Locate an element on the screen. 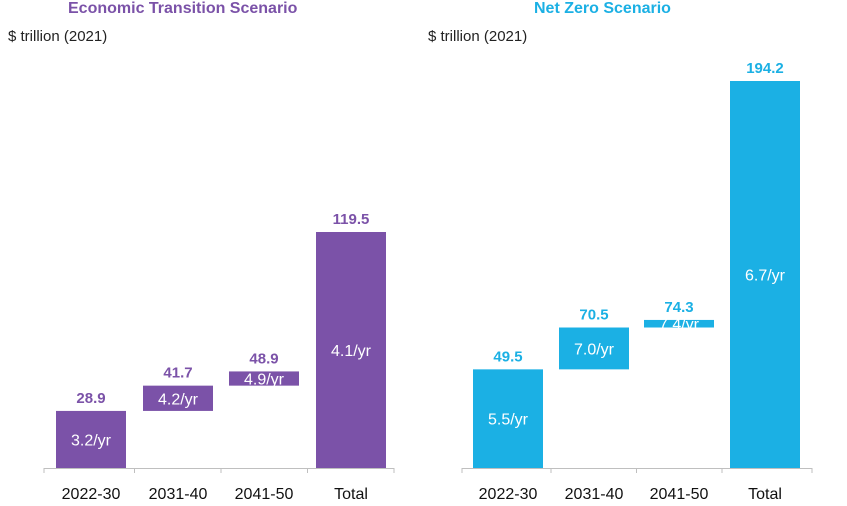 Image resolution: width=847 pixels, height=506 pixels. rate-label: 5.5/yr is located at coordinates (508, 420).